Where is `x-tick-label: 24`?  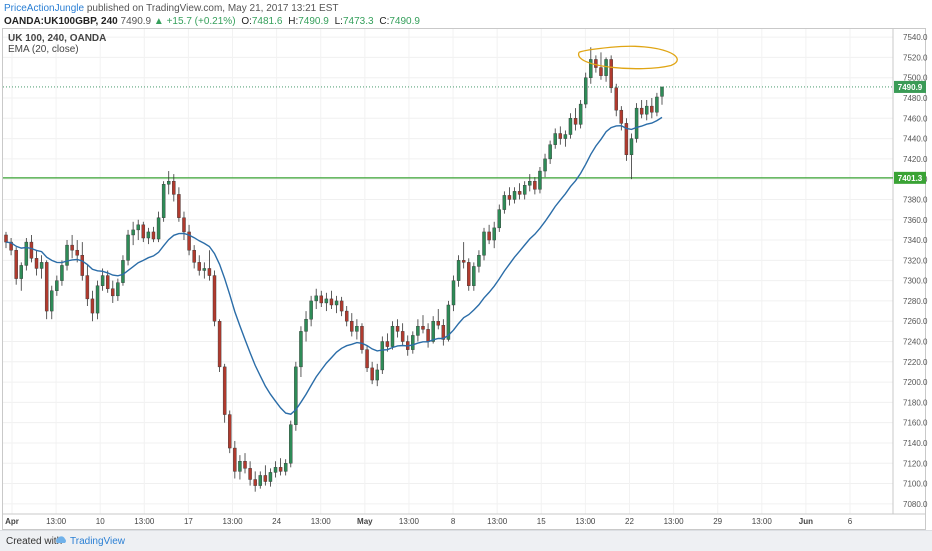
x-tick-label: 24 is located at coordinates (276, 521).